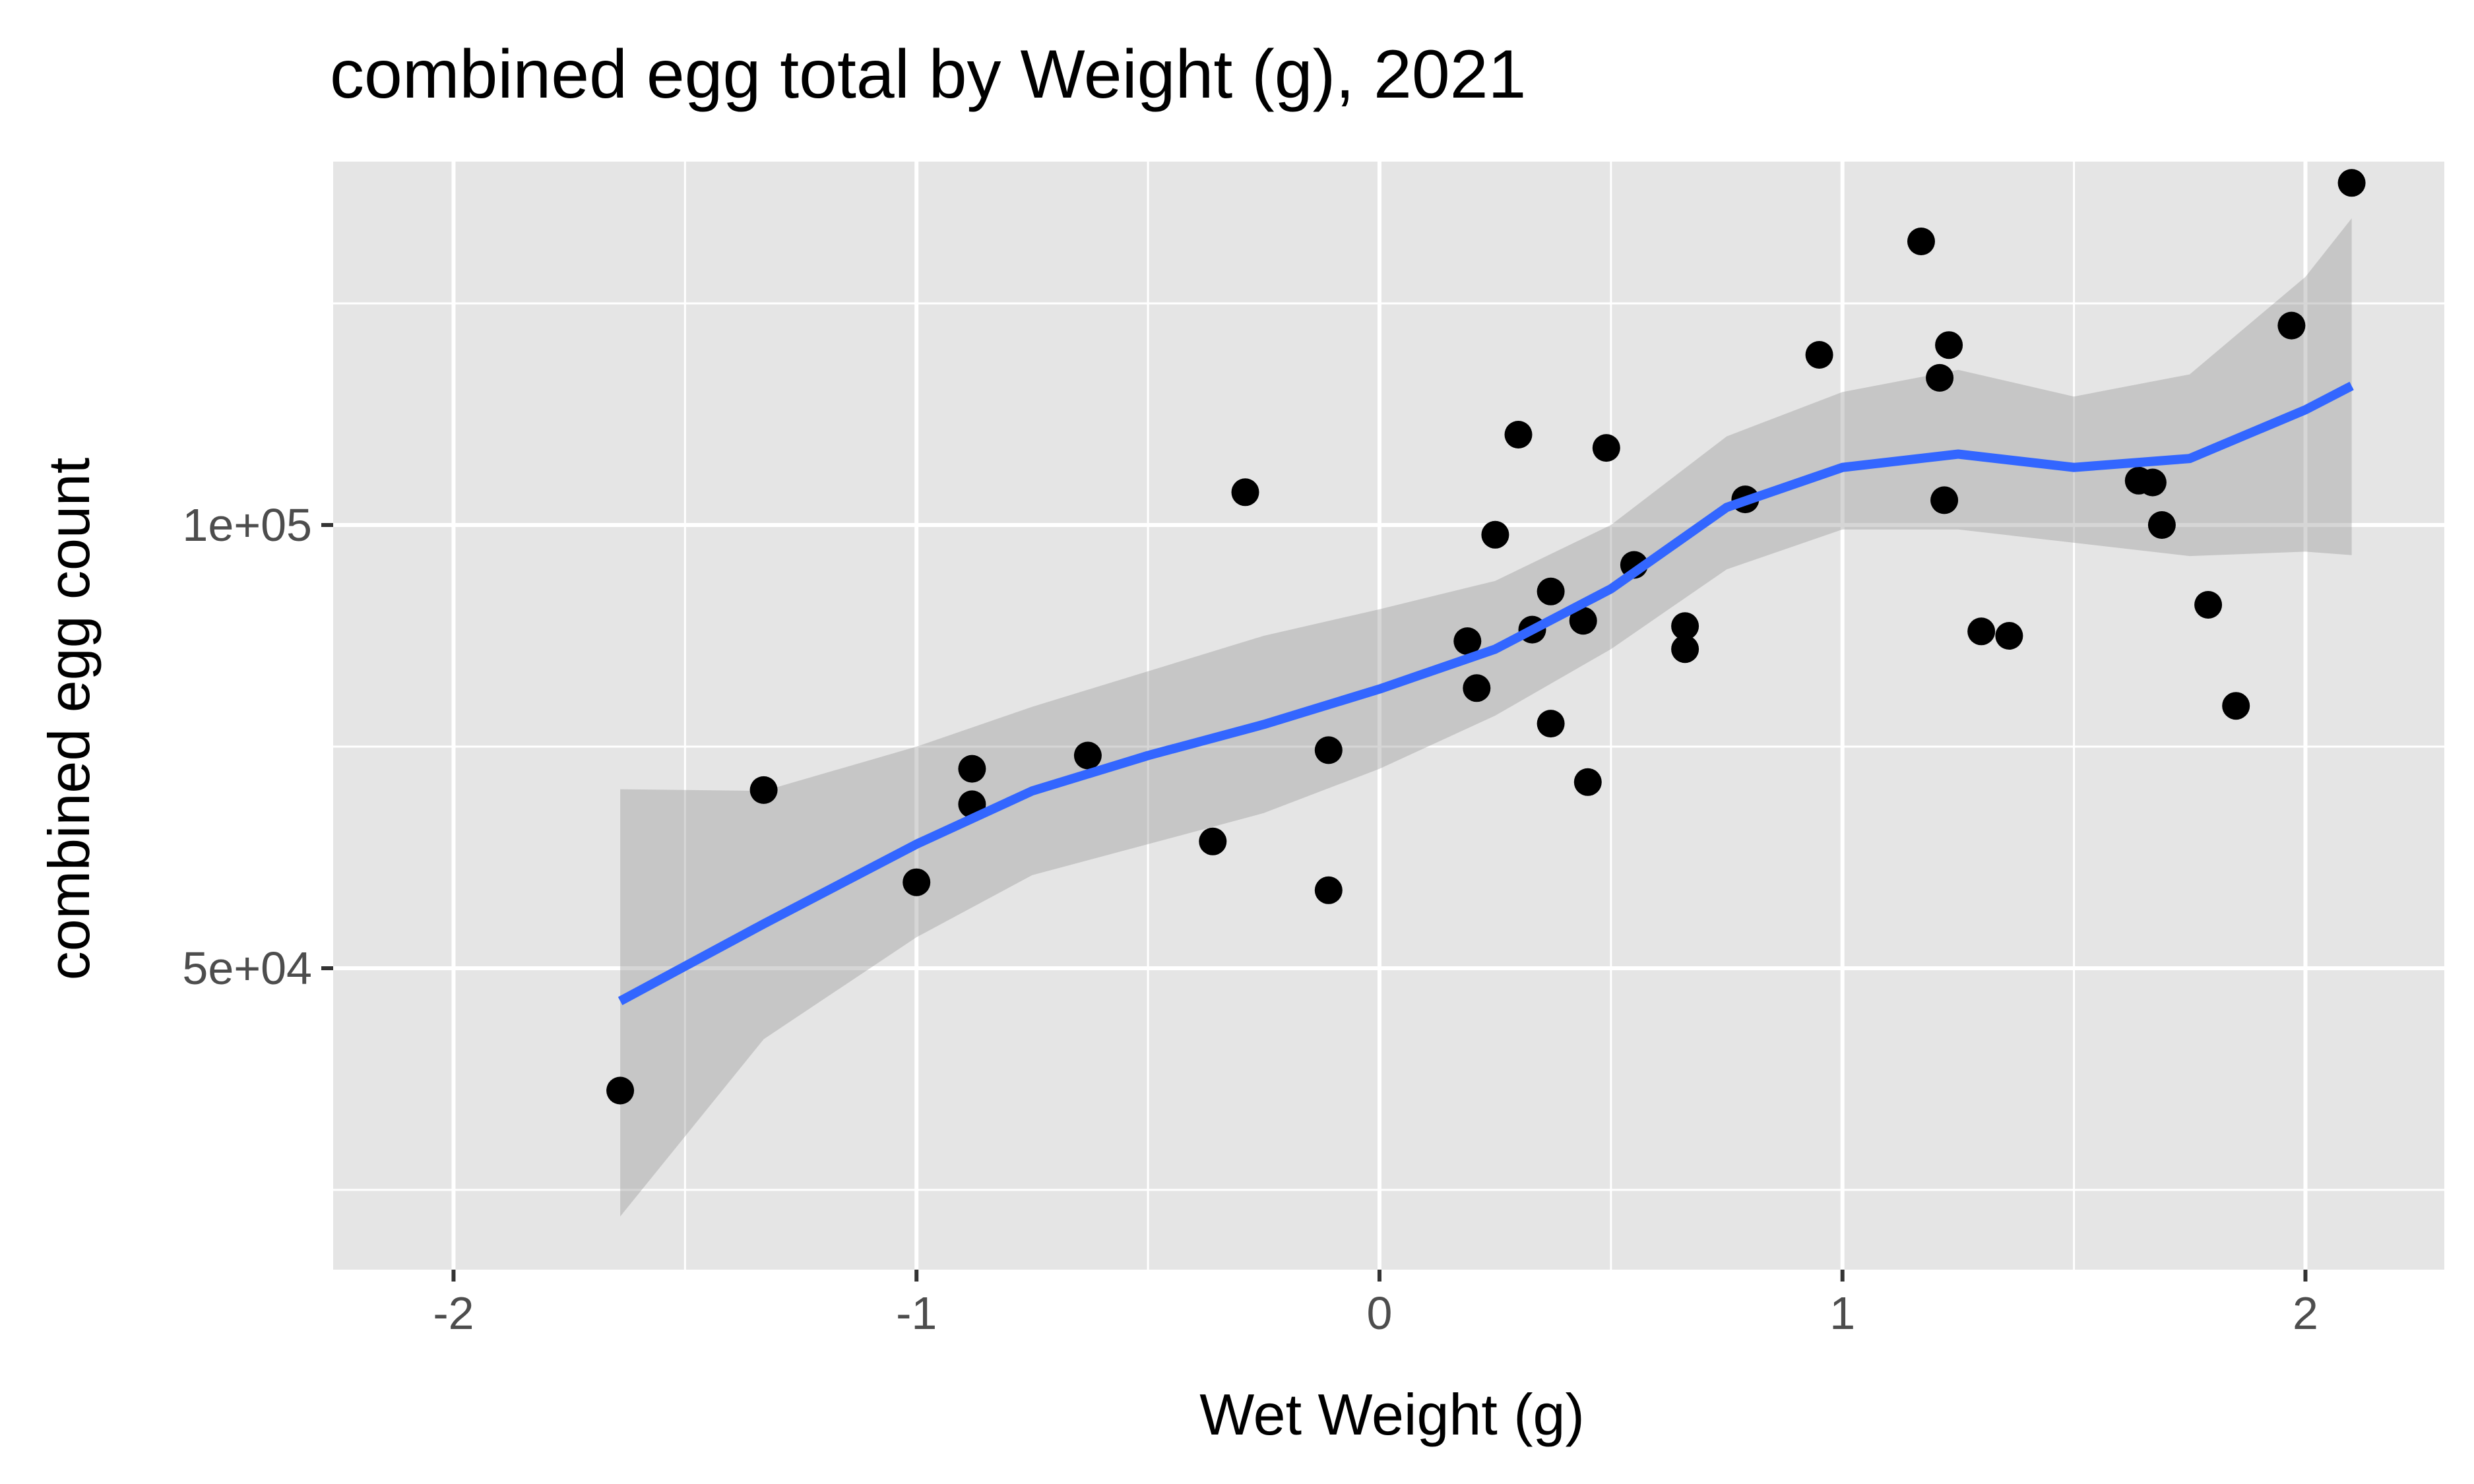  What do you see at coordinates (247, 968) in the screenshot?
I see `y-tick-label: 5e+04` at bounding box center [247, 968].